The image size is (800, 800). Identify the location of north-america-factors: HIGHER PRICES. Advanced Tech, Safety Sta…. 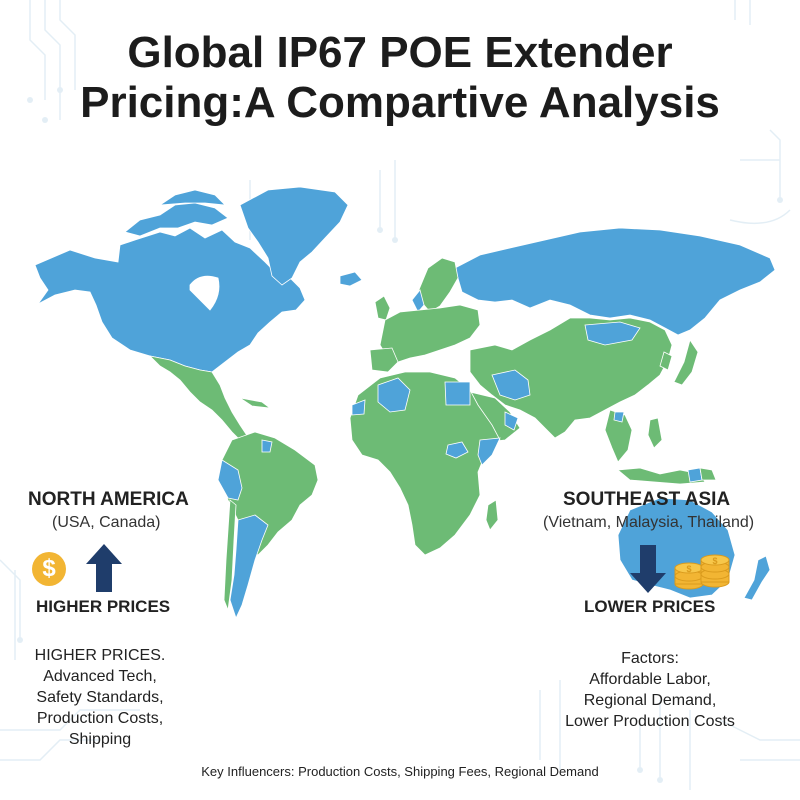
(100, 697).